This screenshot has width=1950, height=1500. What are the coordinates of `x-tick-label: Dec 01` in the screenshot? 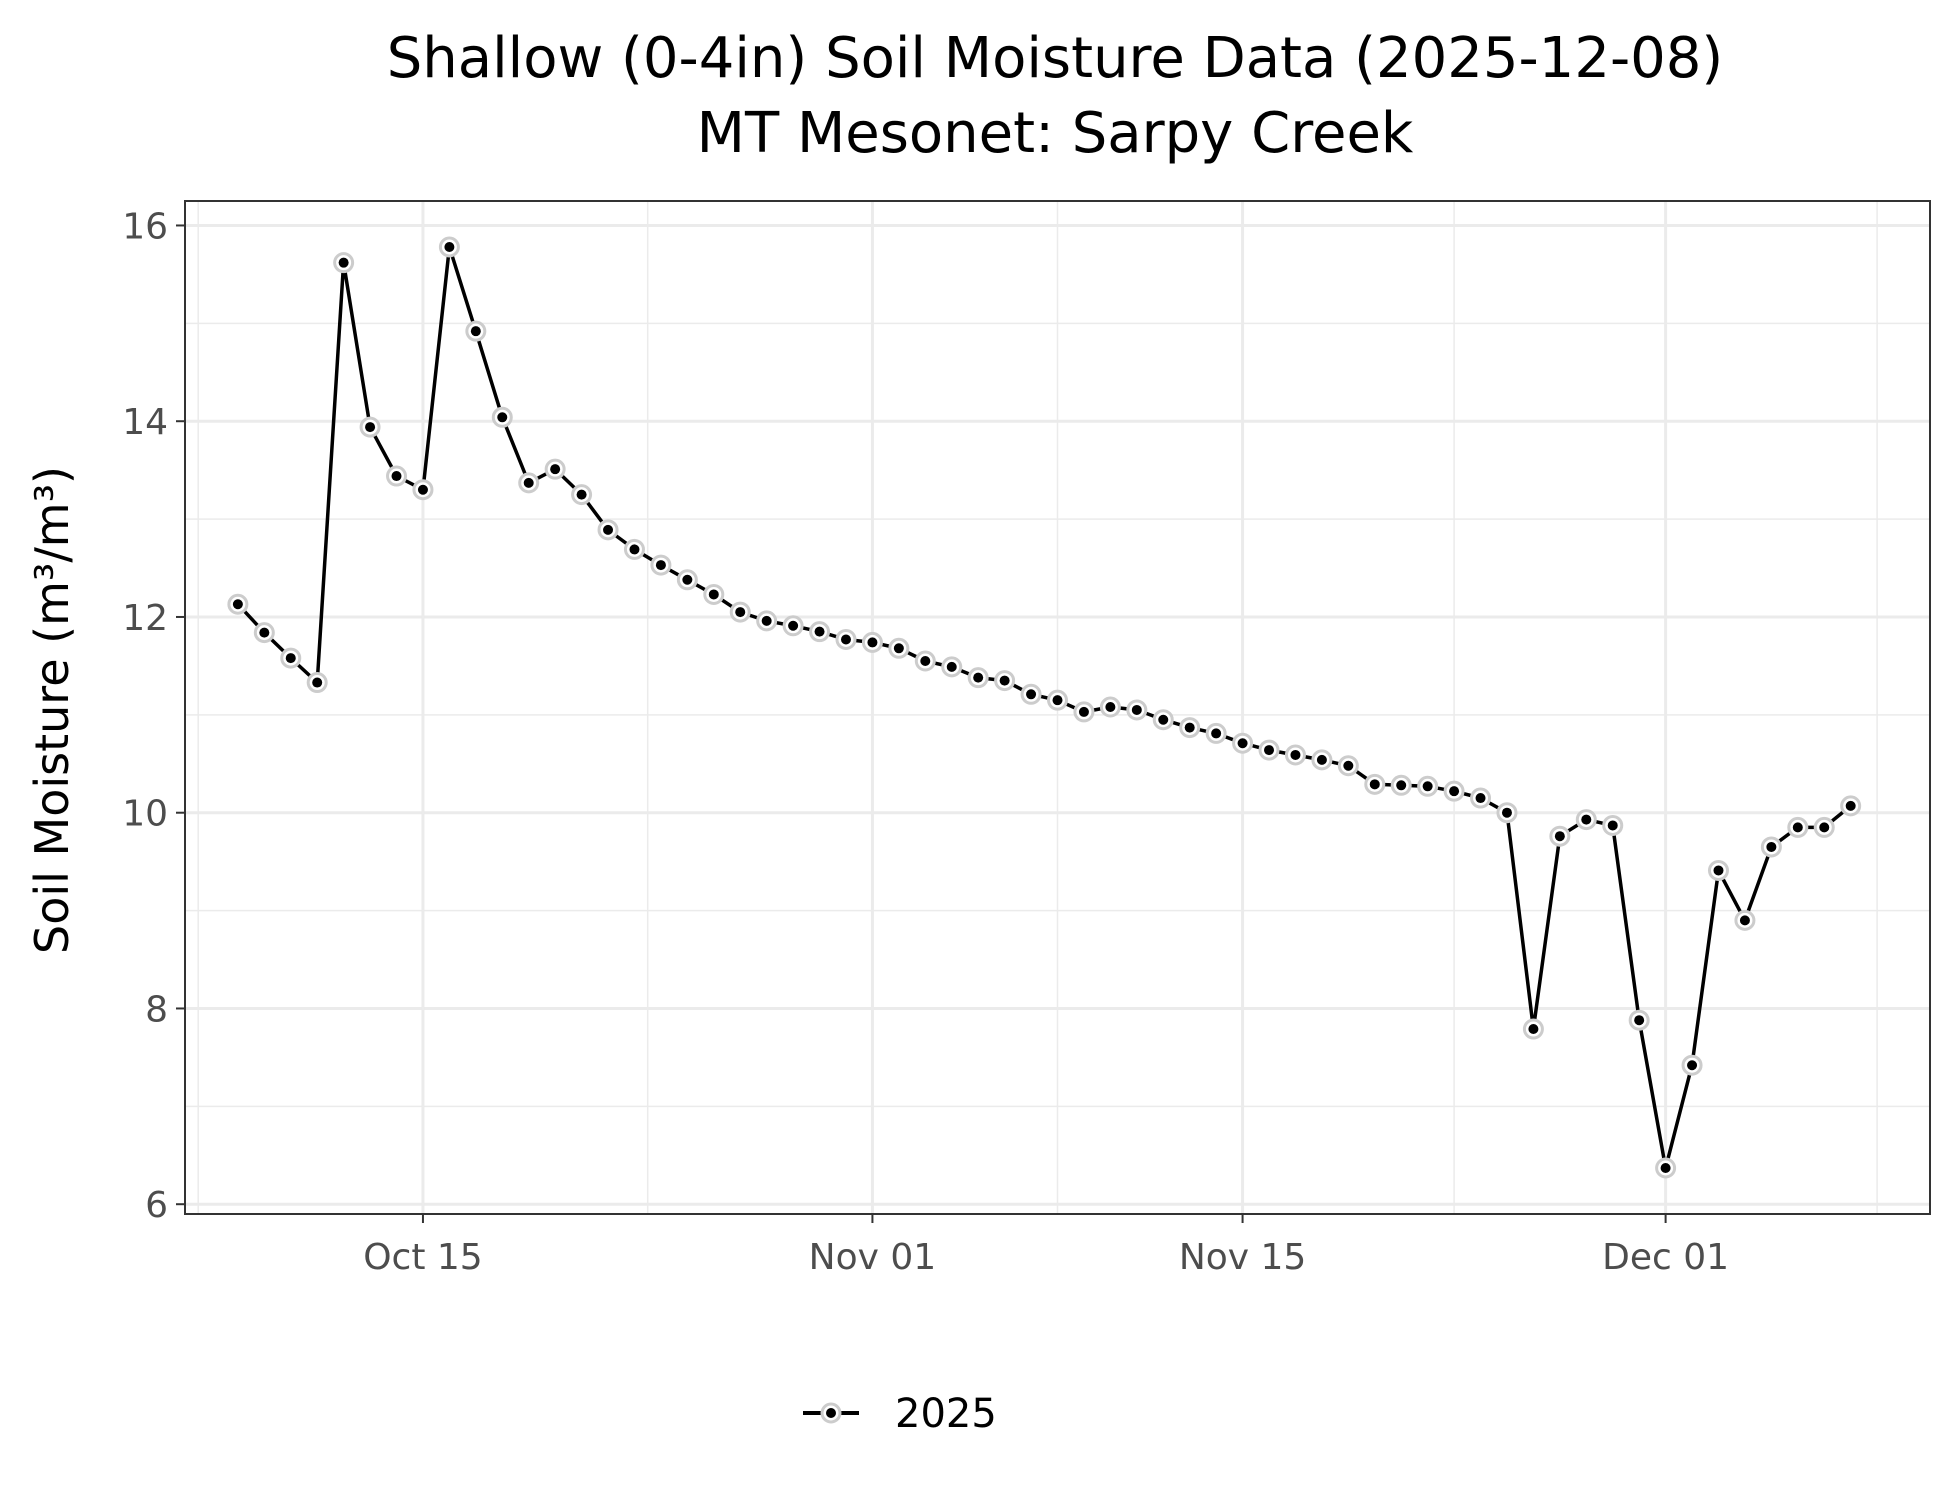 It's located at (1665, 1257).